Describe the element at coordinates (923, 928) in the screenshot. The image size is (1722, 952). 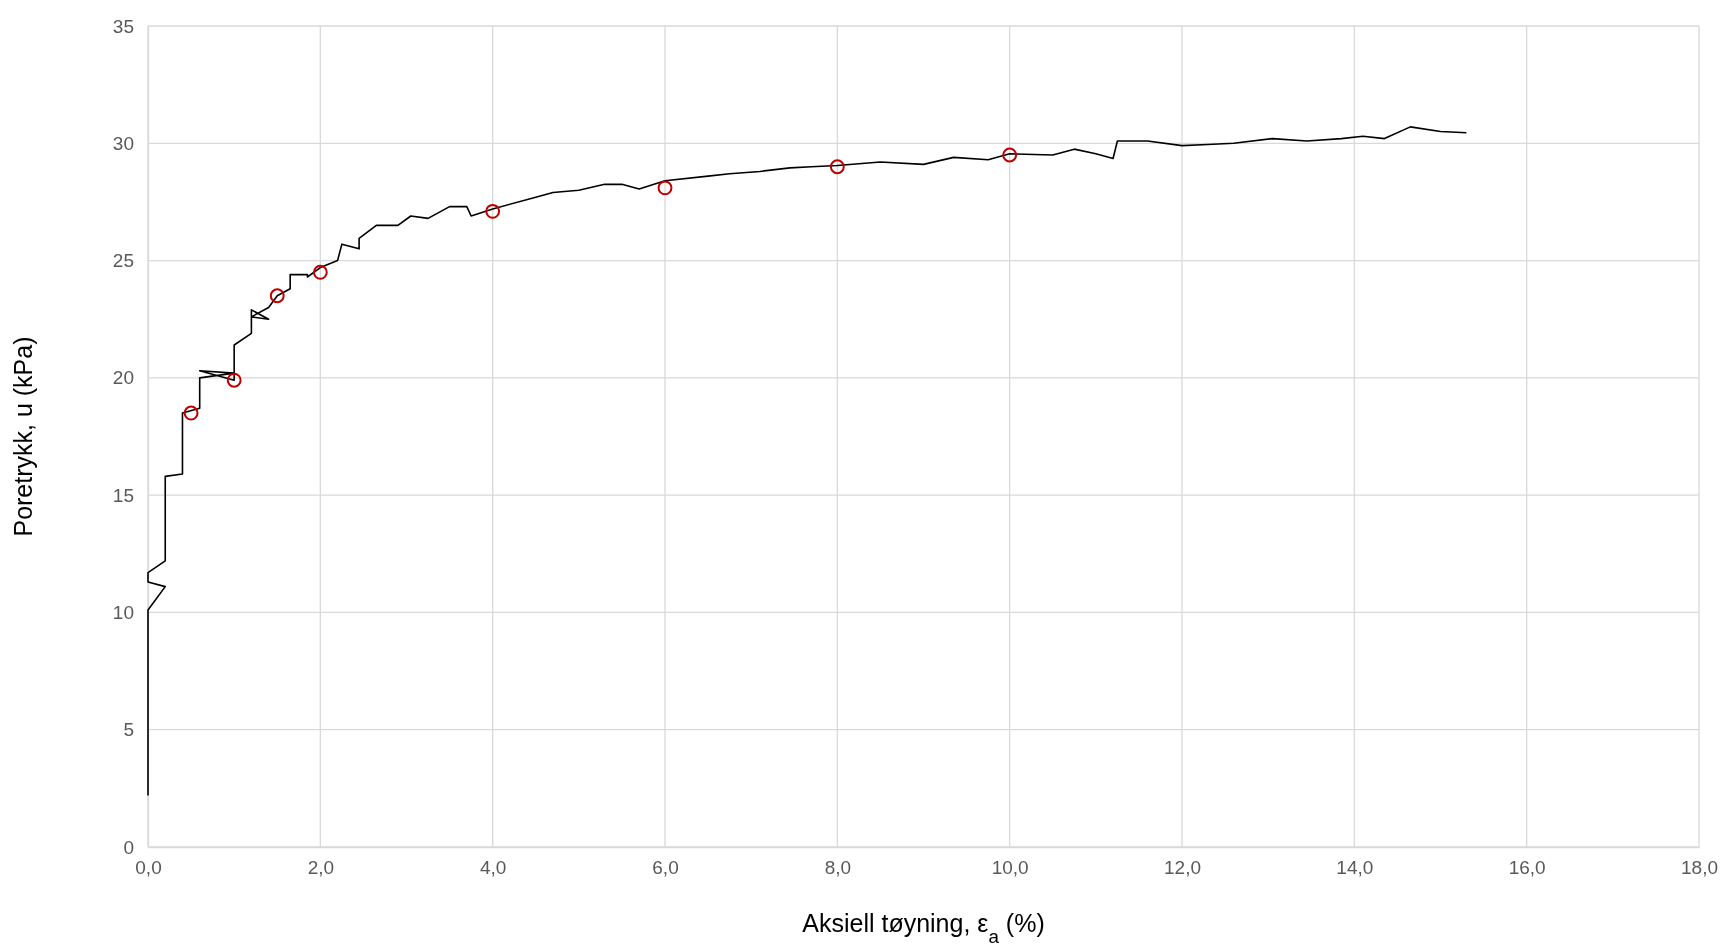
I see `x-axis-title: Aksiell tøyning, ε$_{a}$ (%)` at that location.